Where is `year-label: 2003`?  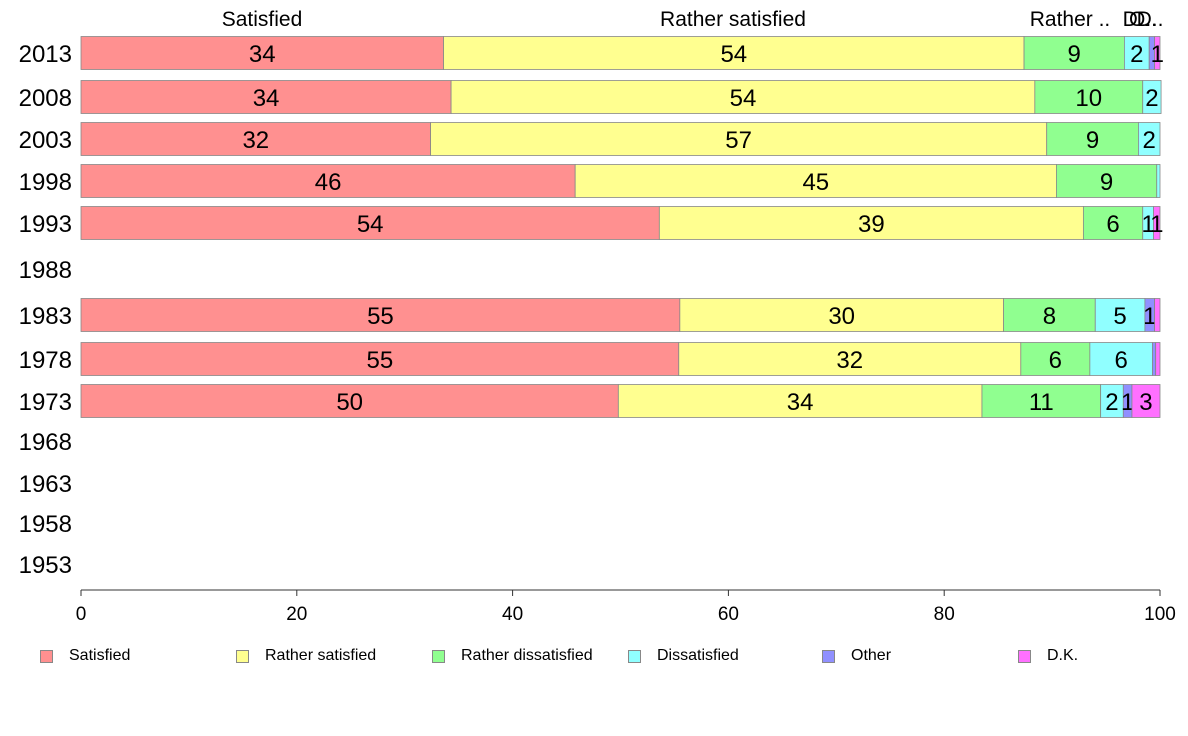 year-label: 2003 is located at coordinates (45, 140).